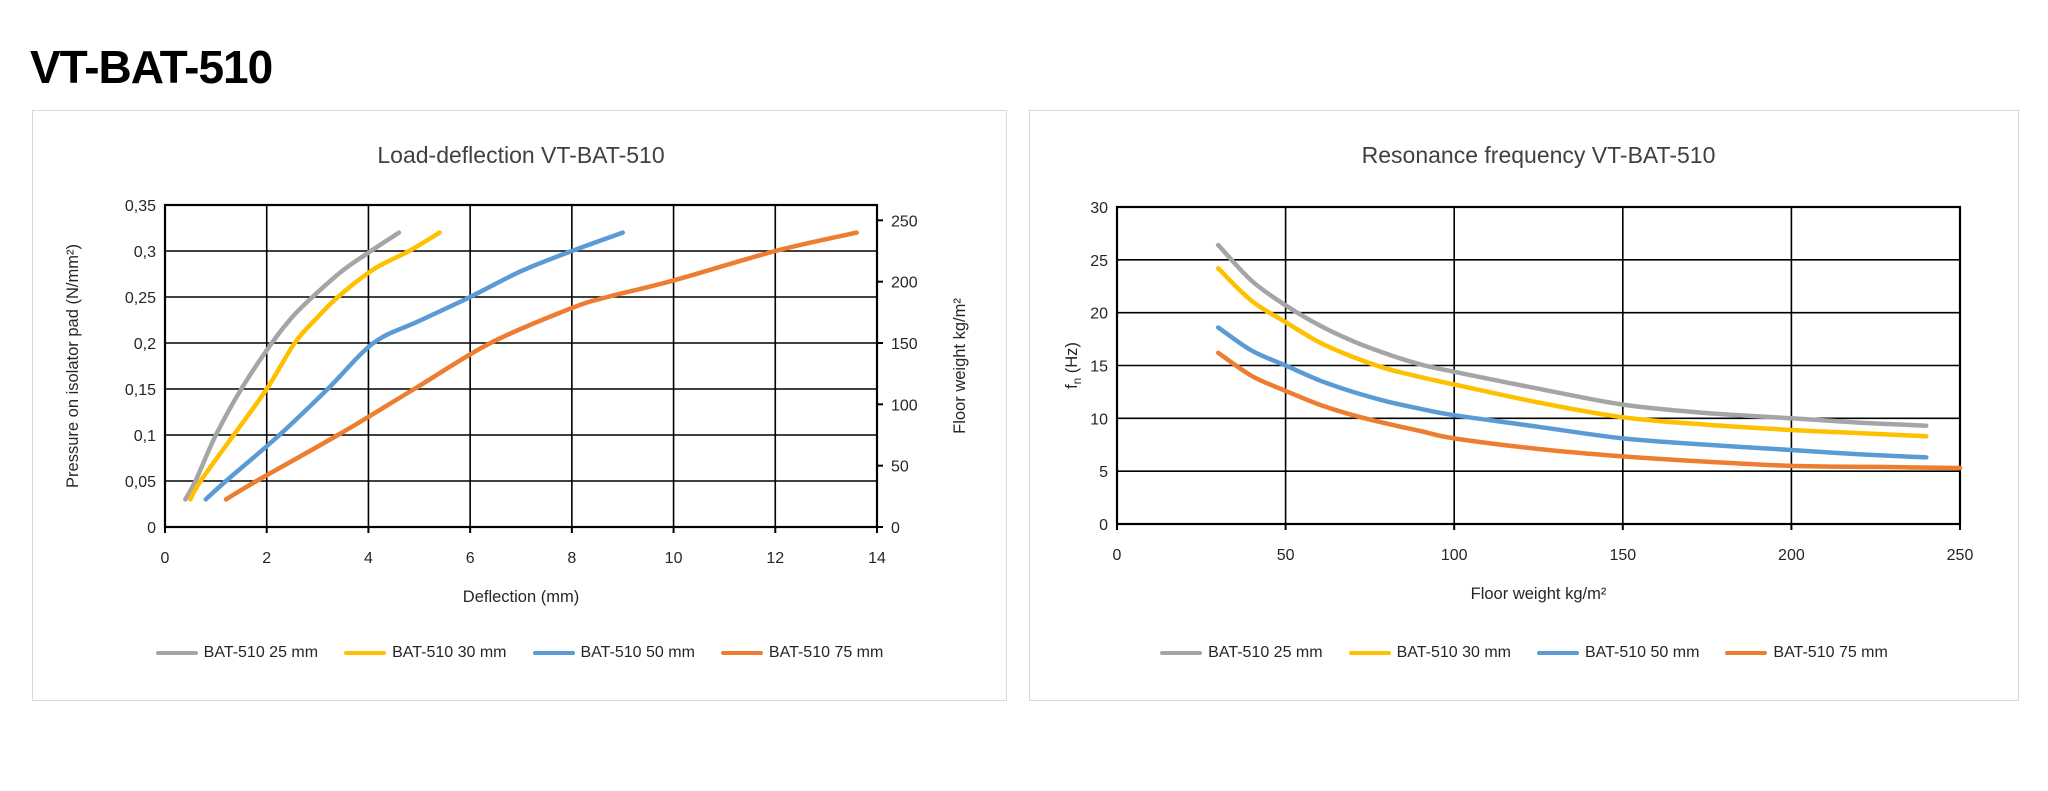  Describe the element at coordinates (266, 558) in the screenshot. I see `x-axis-tick-label: 2` at that location.